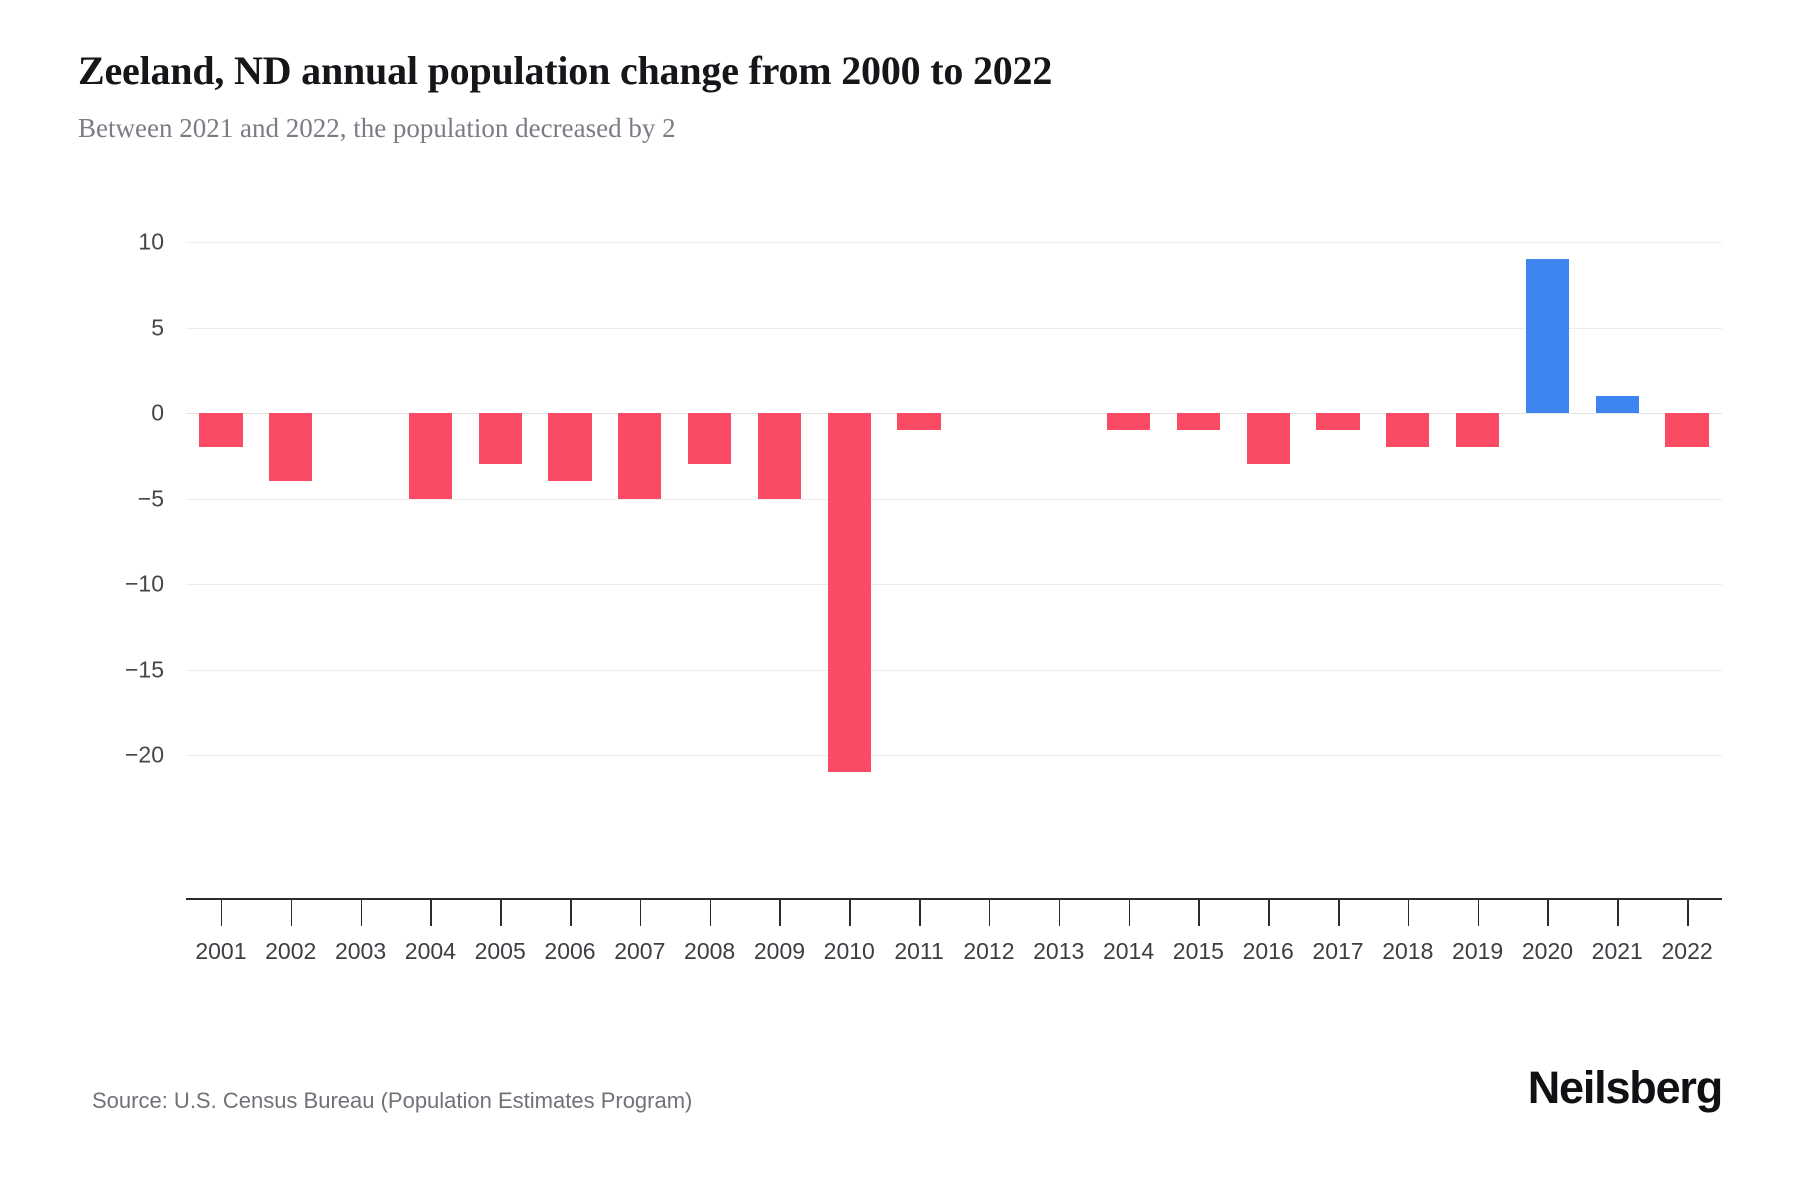 Image resolution: width=1800 pixels, height=1200 pixels. What do you see at coordinates (954, 755) in the screenshot?
I see `gridline--20` at bounding box center [954, 755].